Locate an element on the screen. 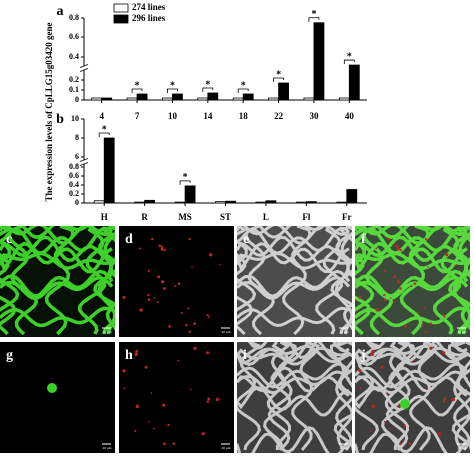 This screenshot has width=474, height=460. x-tick-label: 7 is located at coordinates (137, 116).